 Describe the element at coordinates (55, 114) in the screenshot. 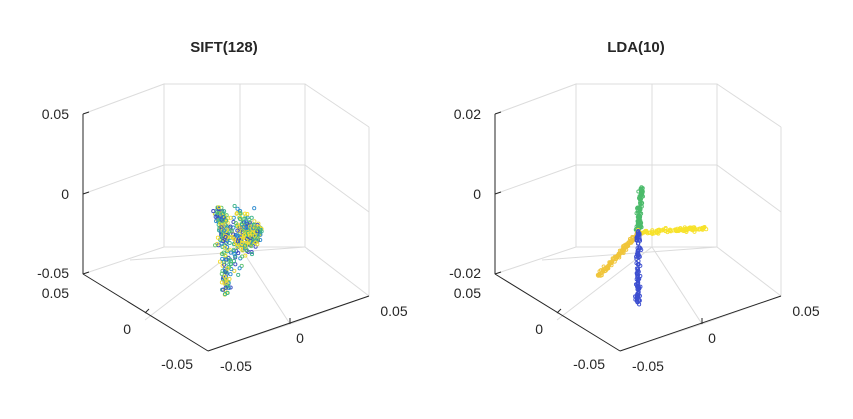

I see `z-tick-label: 0.05` at that location.